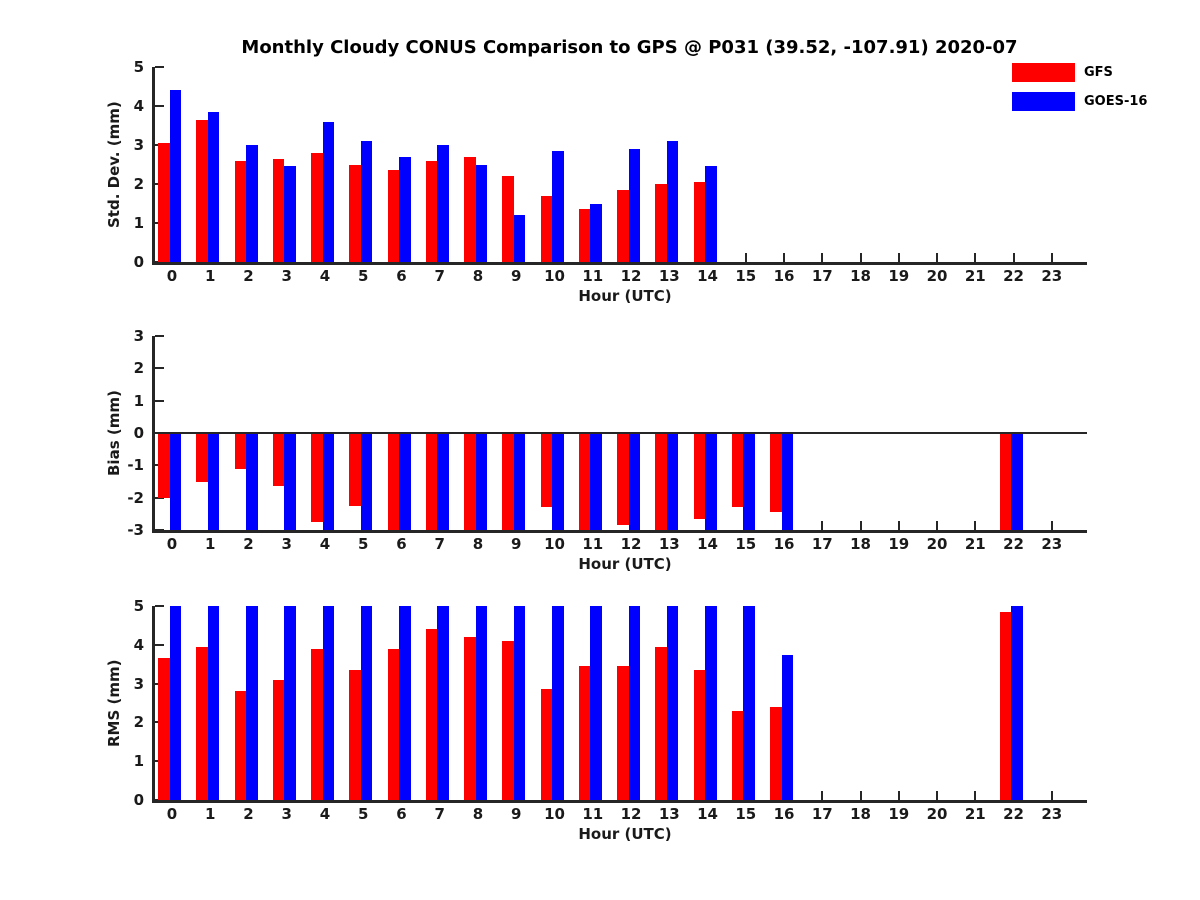  What do you see at coordinates (213, 703) in the screenshot?
I see `bar-goes-16-h1` at bounding box center [213, 703].